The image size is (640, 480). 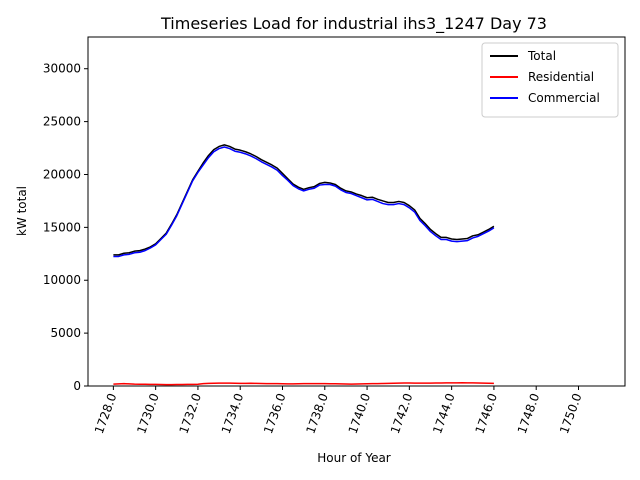 I want to click on x-tick-label: 1732.0, so click(x=191, y=413).